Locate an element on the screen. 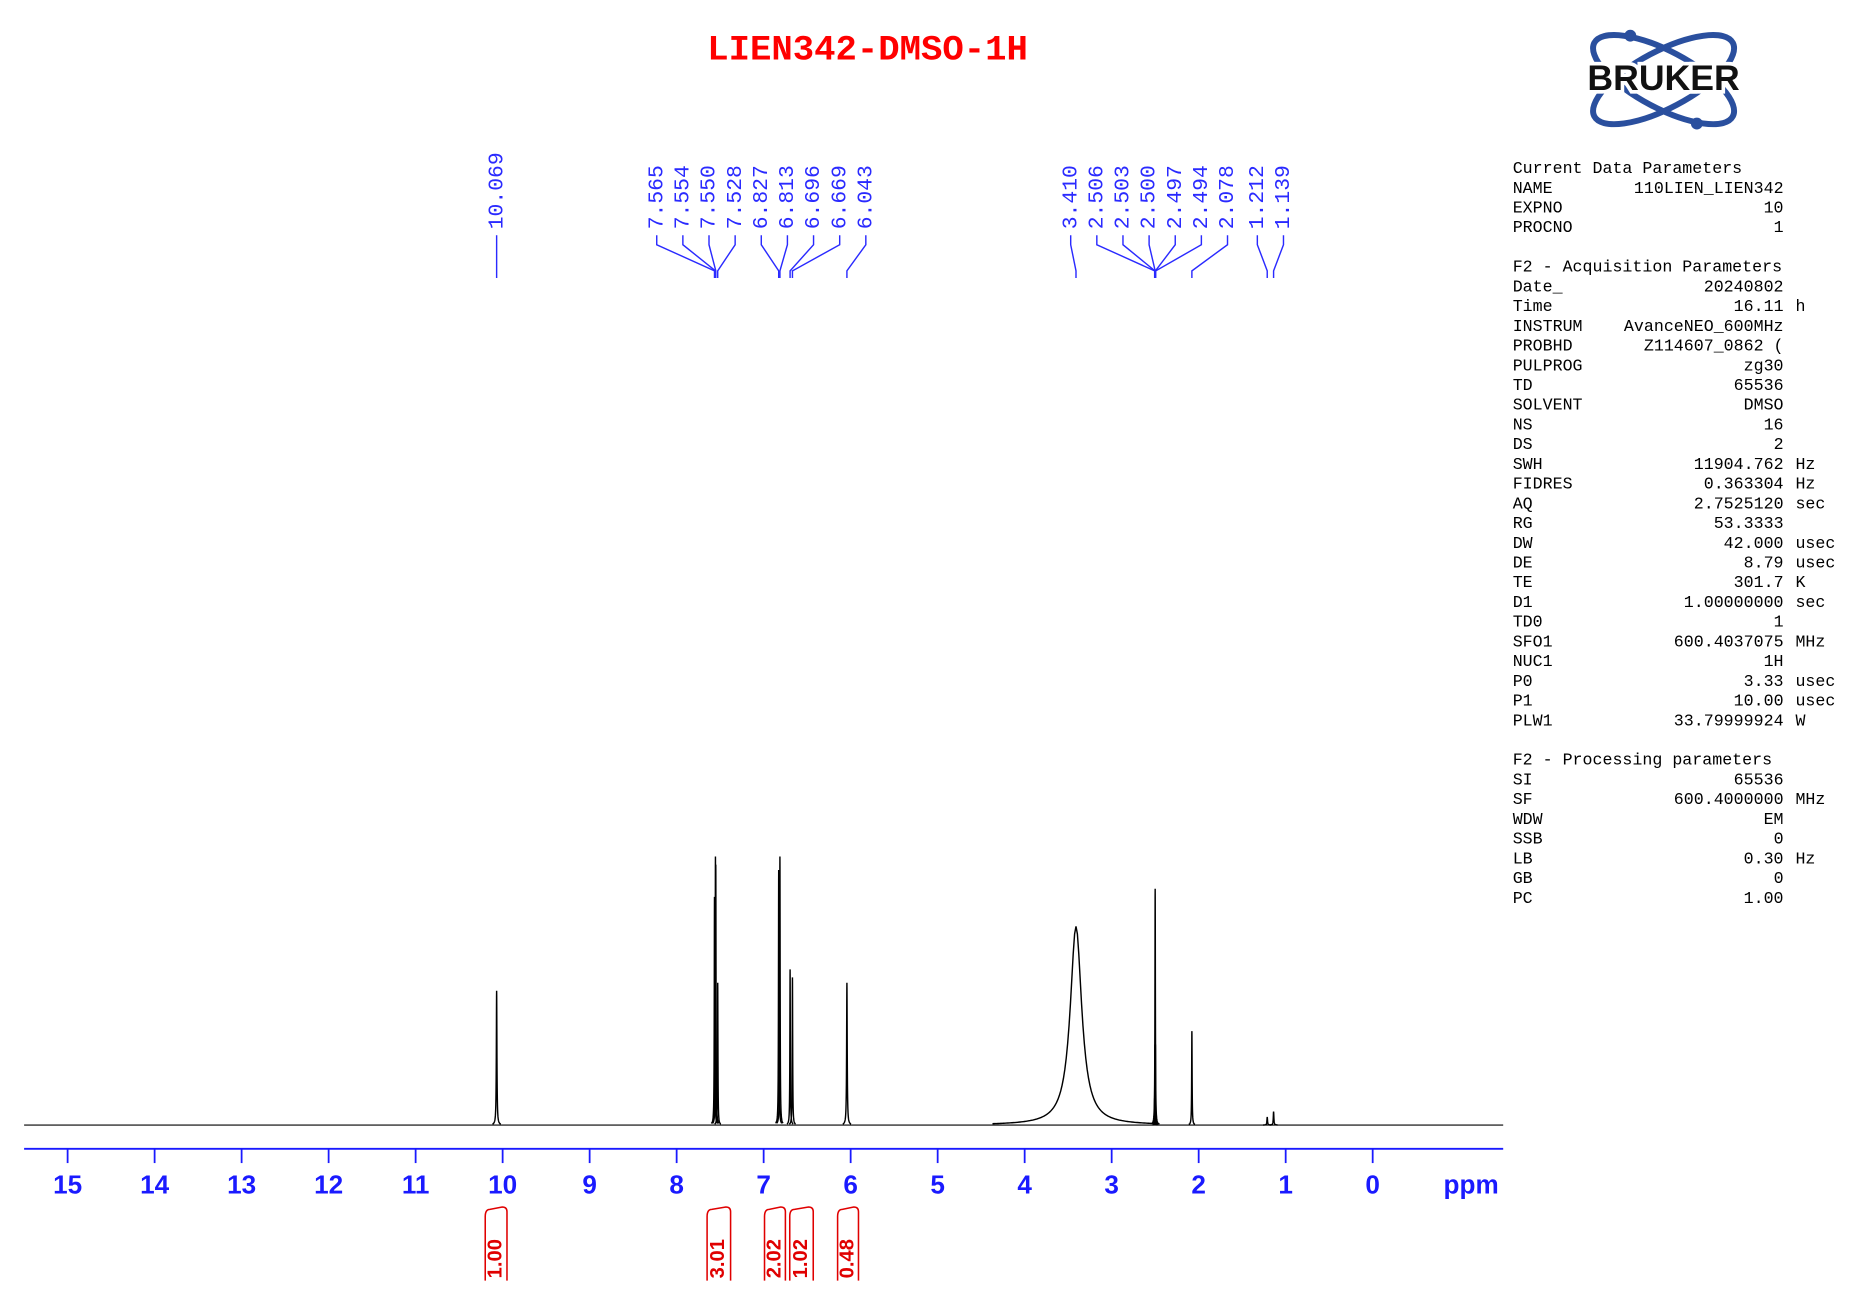 Image resolution: width=1854 pixels, height=1289 pixels. param-name: DW is located at coordinates (1523, 543).